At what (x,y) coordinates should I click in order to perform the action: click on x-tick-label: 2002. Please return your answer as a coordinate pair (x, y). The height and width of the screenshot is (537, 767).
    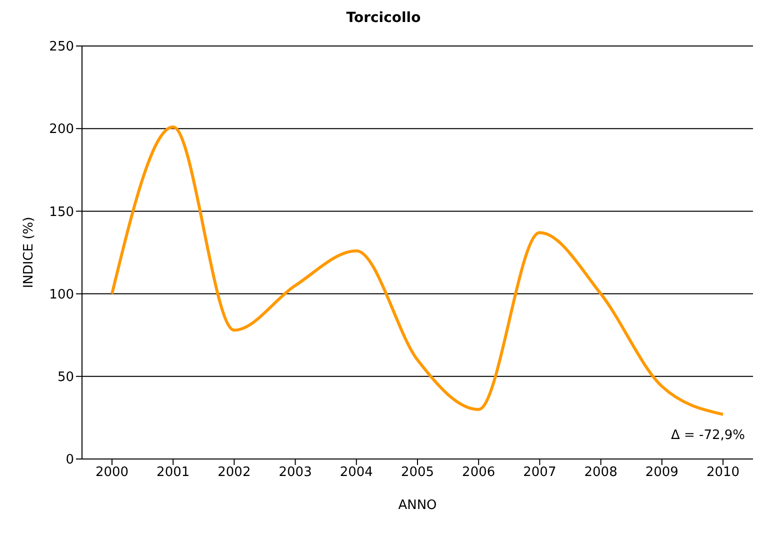
    Looking at the image, I should click on (234, 472).